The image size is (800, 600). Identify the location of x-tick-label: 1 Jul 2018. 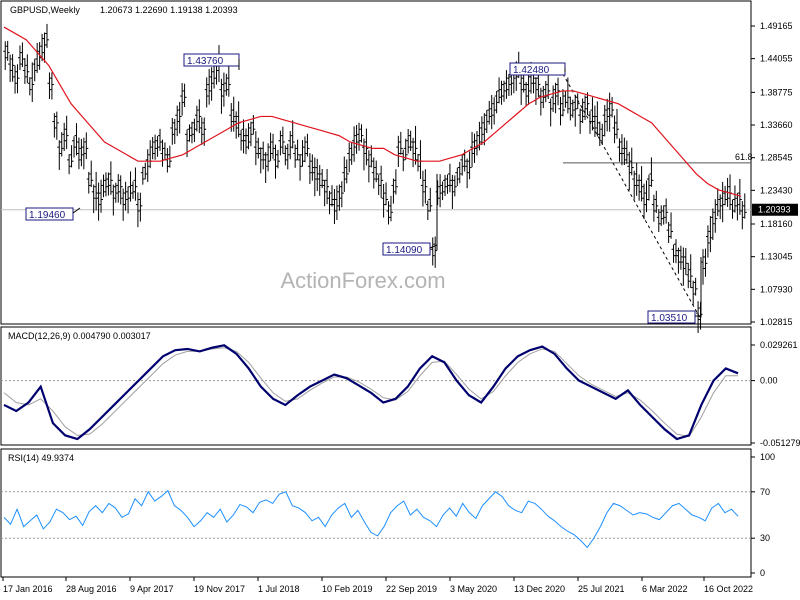
(279, 589).